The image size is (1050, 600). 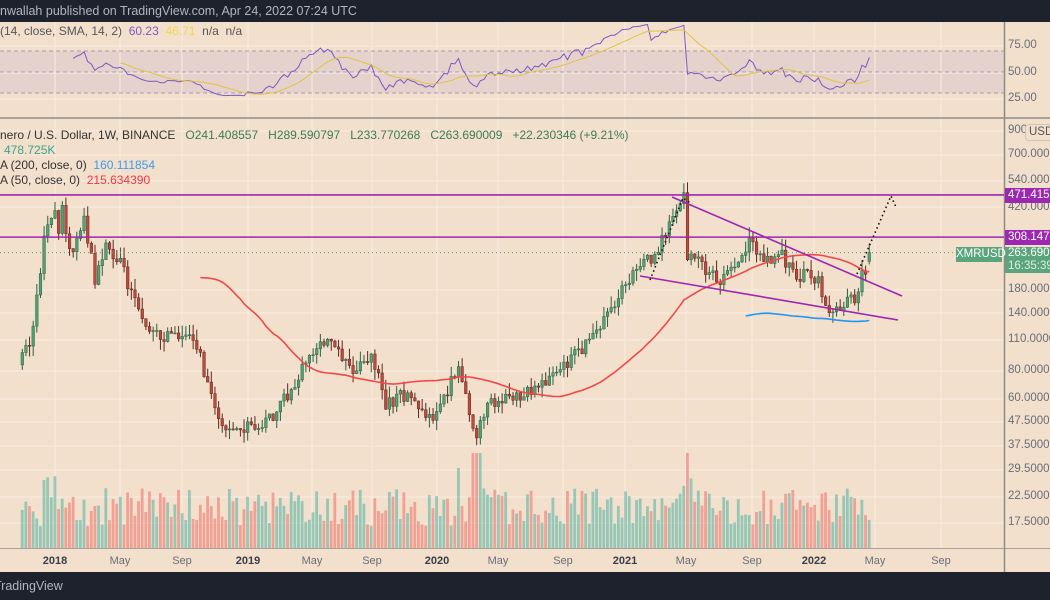 I want to click on currency-button: USD, so click(x=1037, y=132).